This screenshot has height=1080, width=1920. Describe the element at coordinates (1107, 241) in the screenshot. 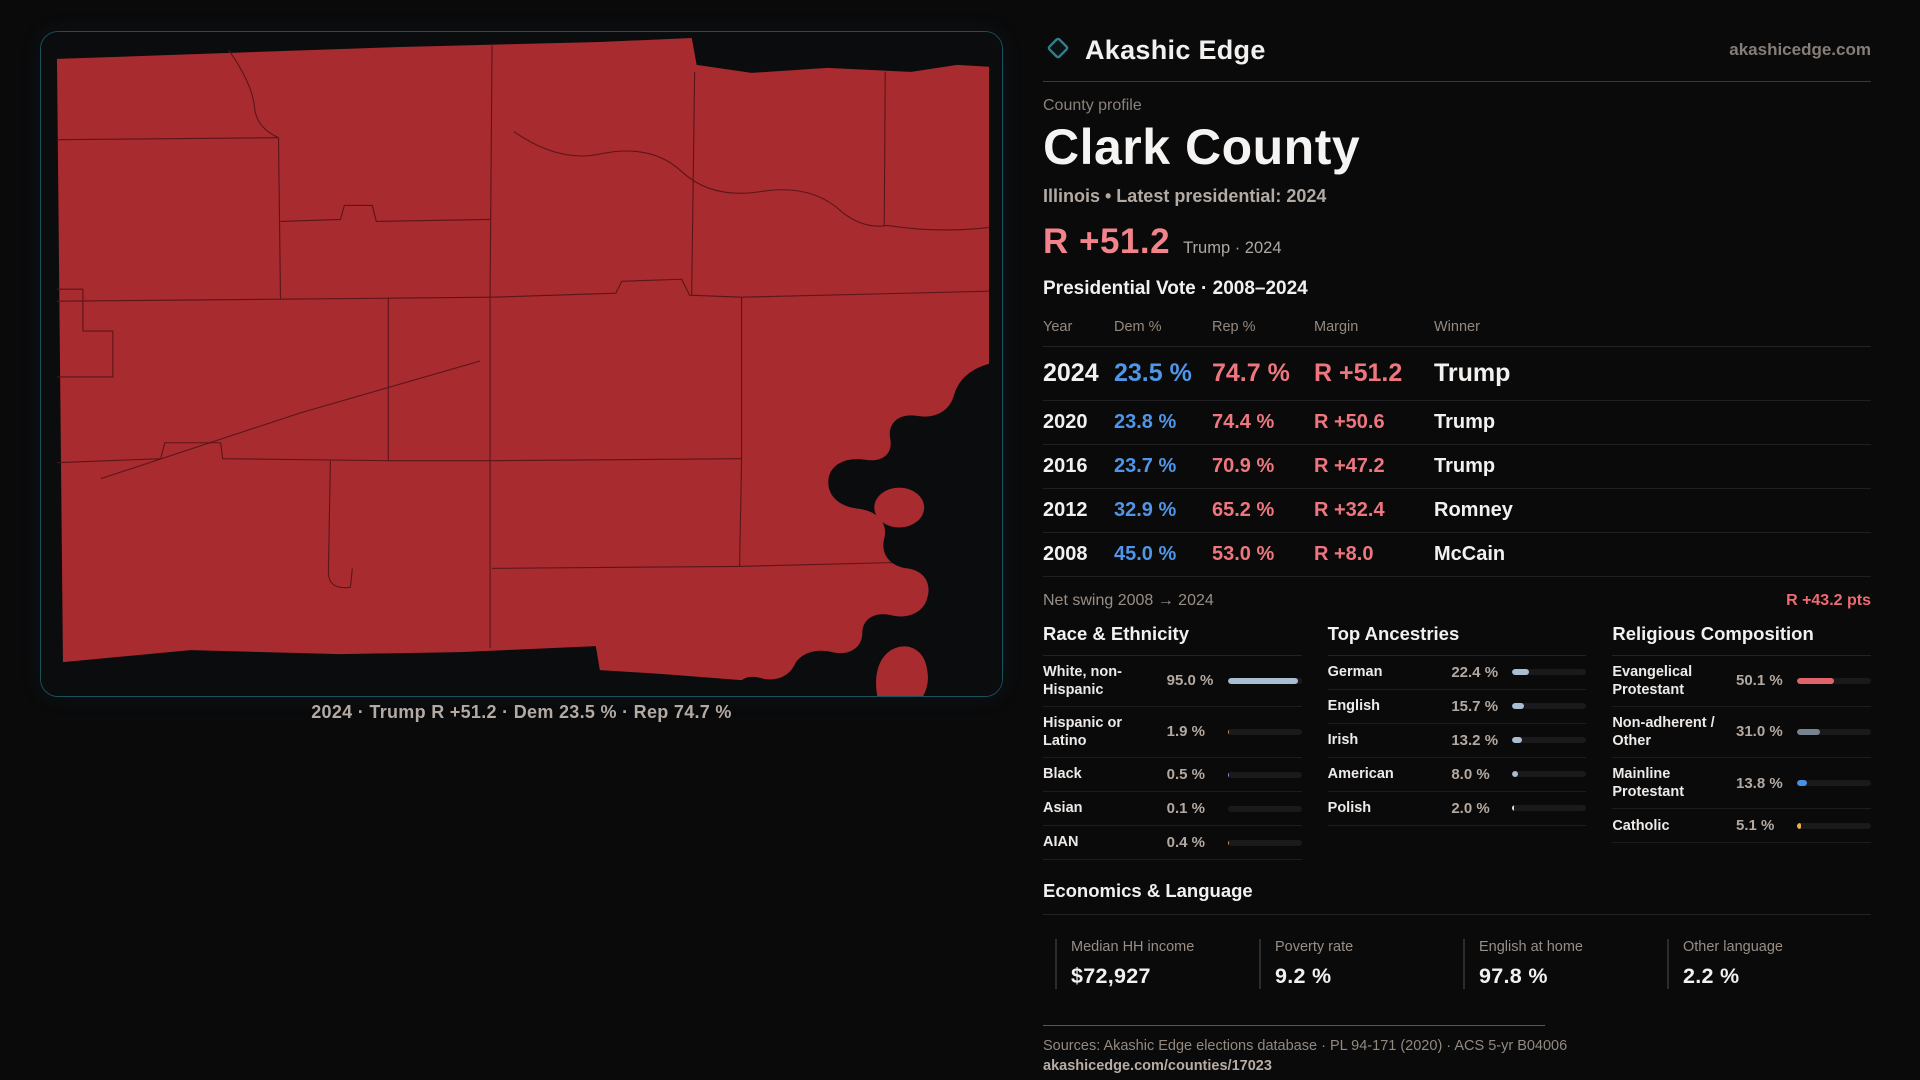

I see `margin-stat: R +51.2` at that location.